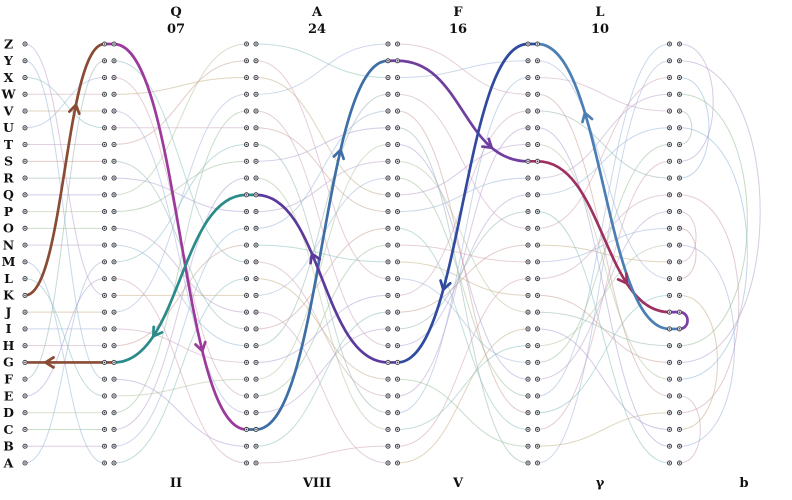  Describe the element at coordinates (463, 170) in the screenshot. I see `rotor-2-wire-Q` at that location.